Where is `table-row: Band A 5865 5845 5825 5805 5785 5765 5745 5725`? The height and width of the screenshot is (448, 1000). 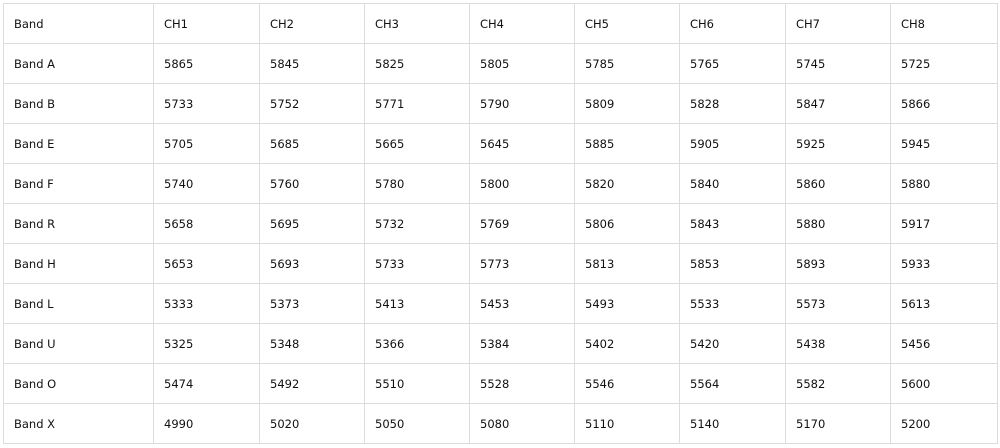 table-row: Band A 5865 5845 5825 5805 5785 5765 5745 5725 is located at coordinates (500, 63).